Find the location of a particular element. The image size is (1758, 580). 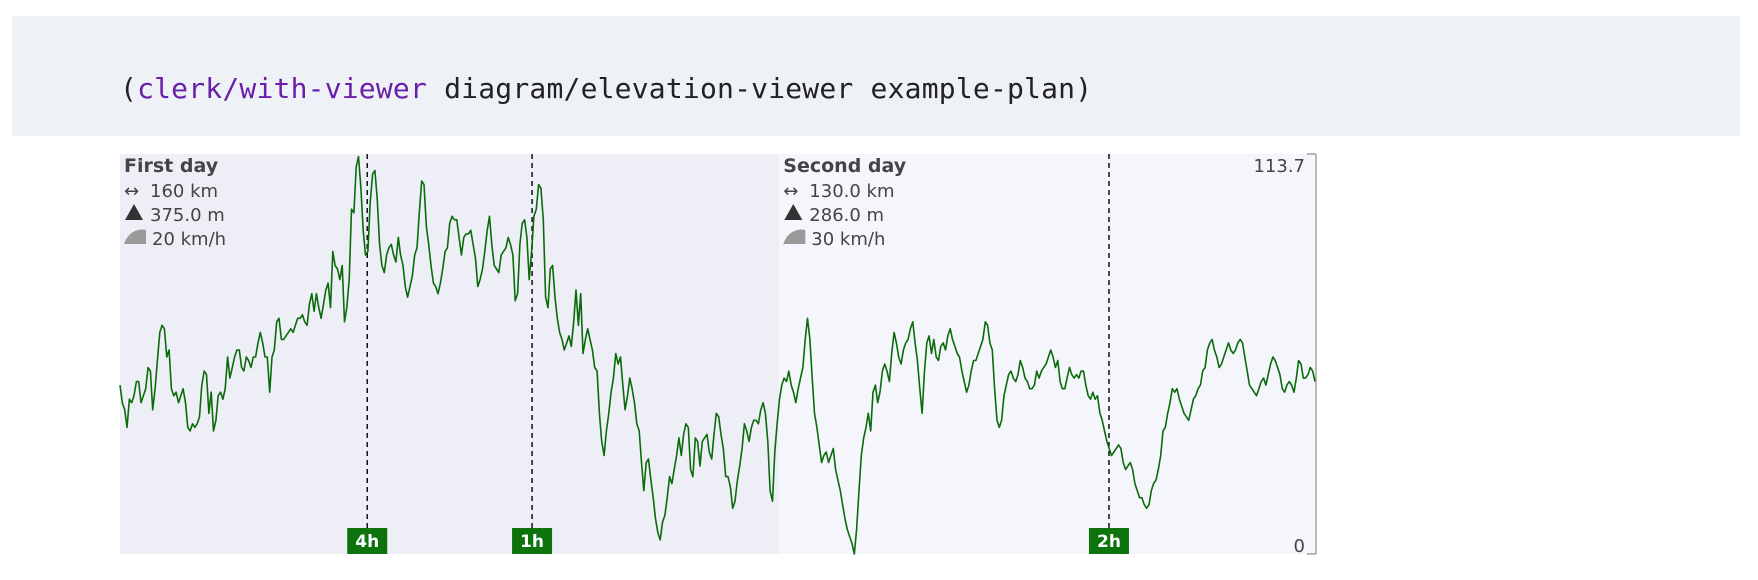

stop-marker-label-2h: 2h is located at coordinates (1109, 542).